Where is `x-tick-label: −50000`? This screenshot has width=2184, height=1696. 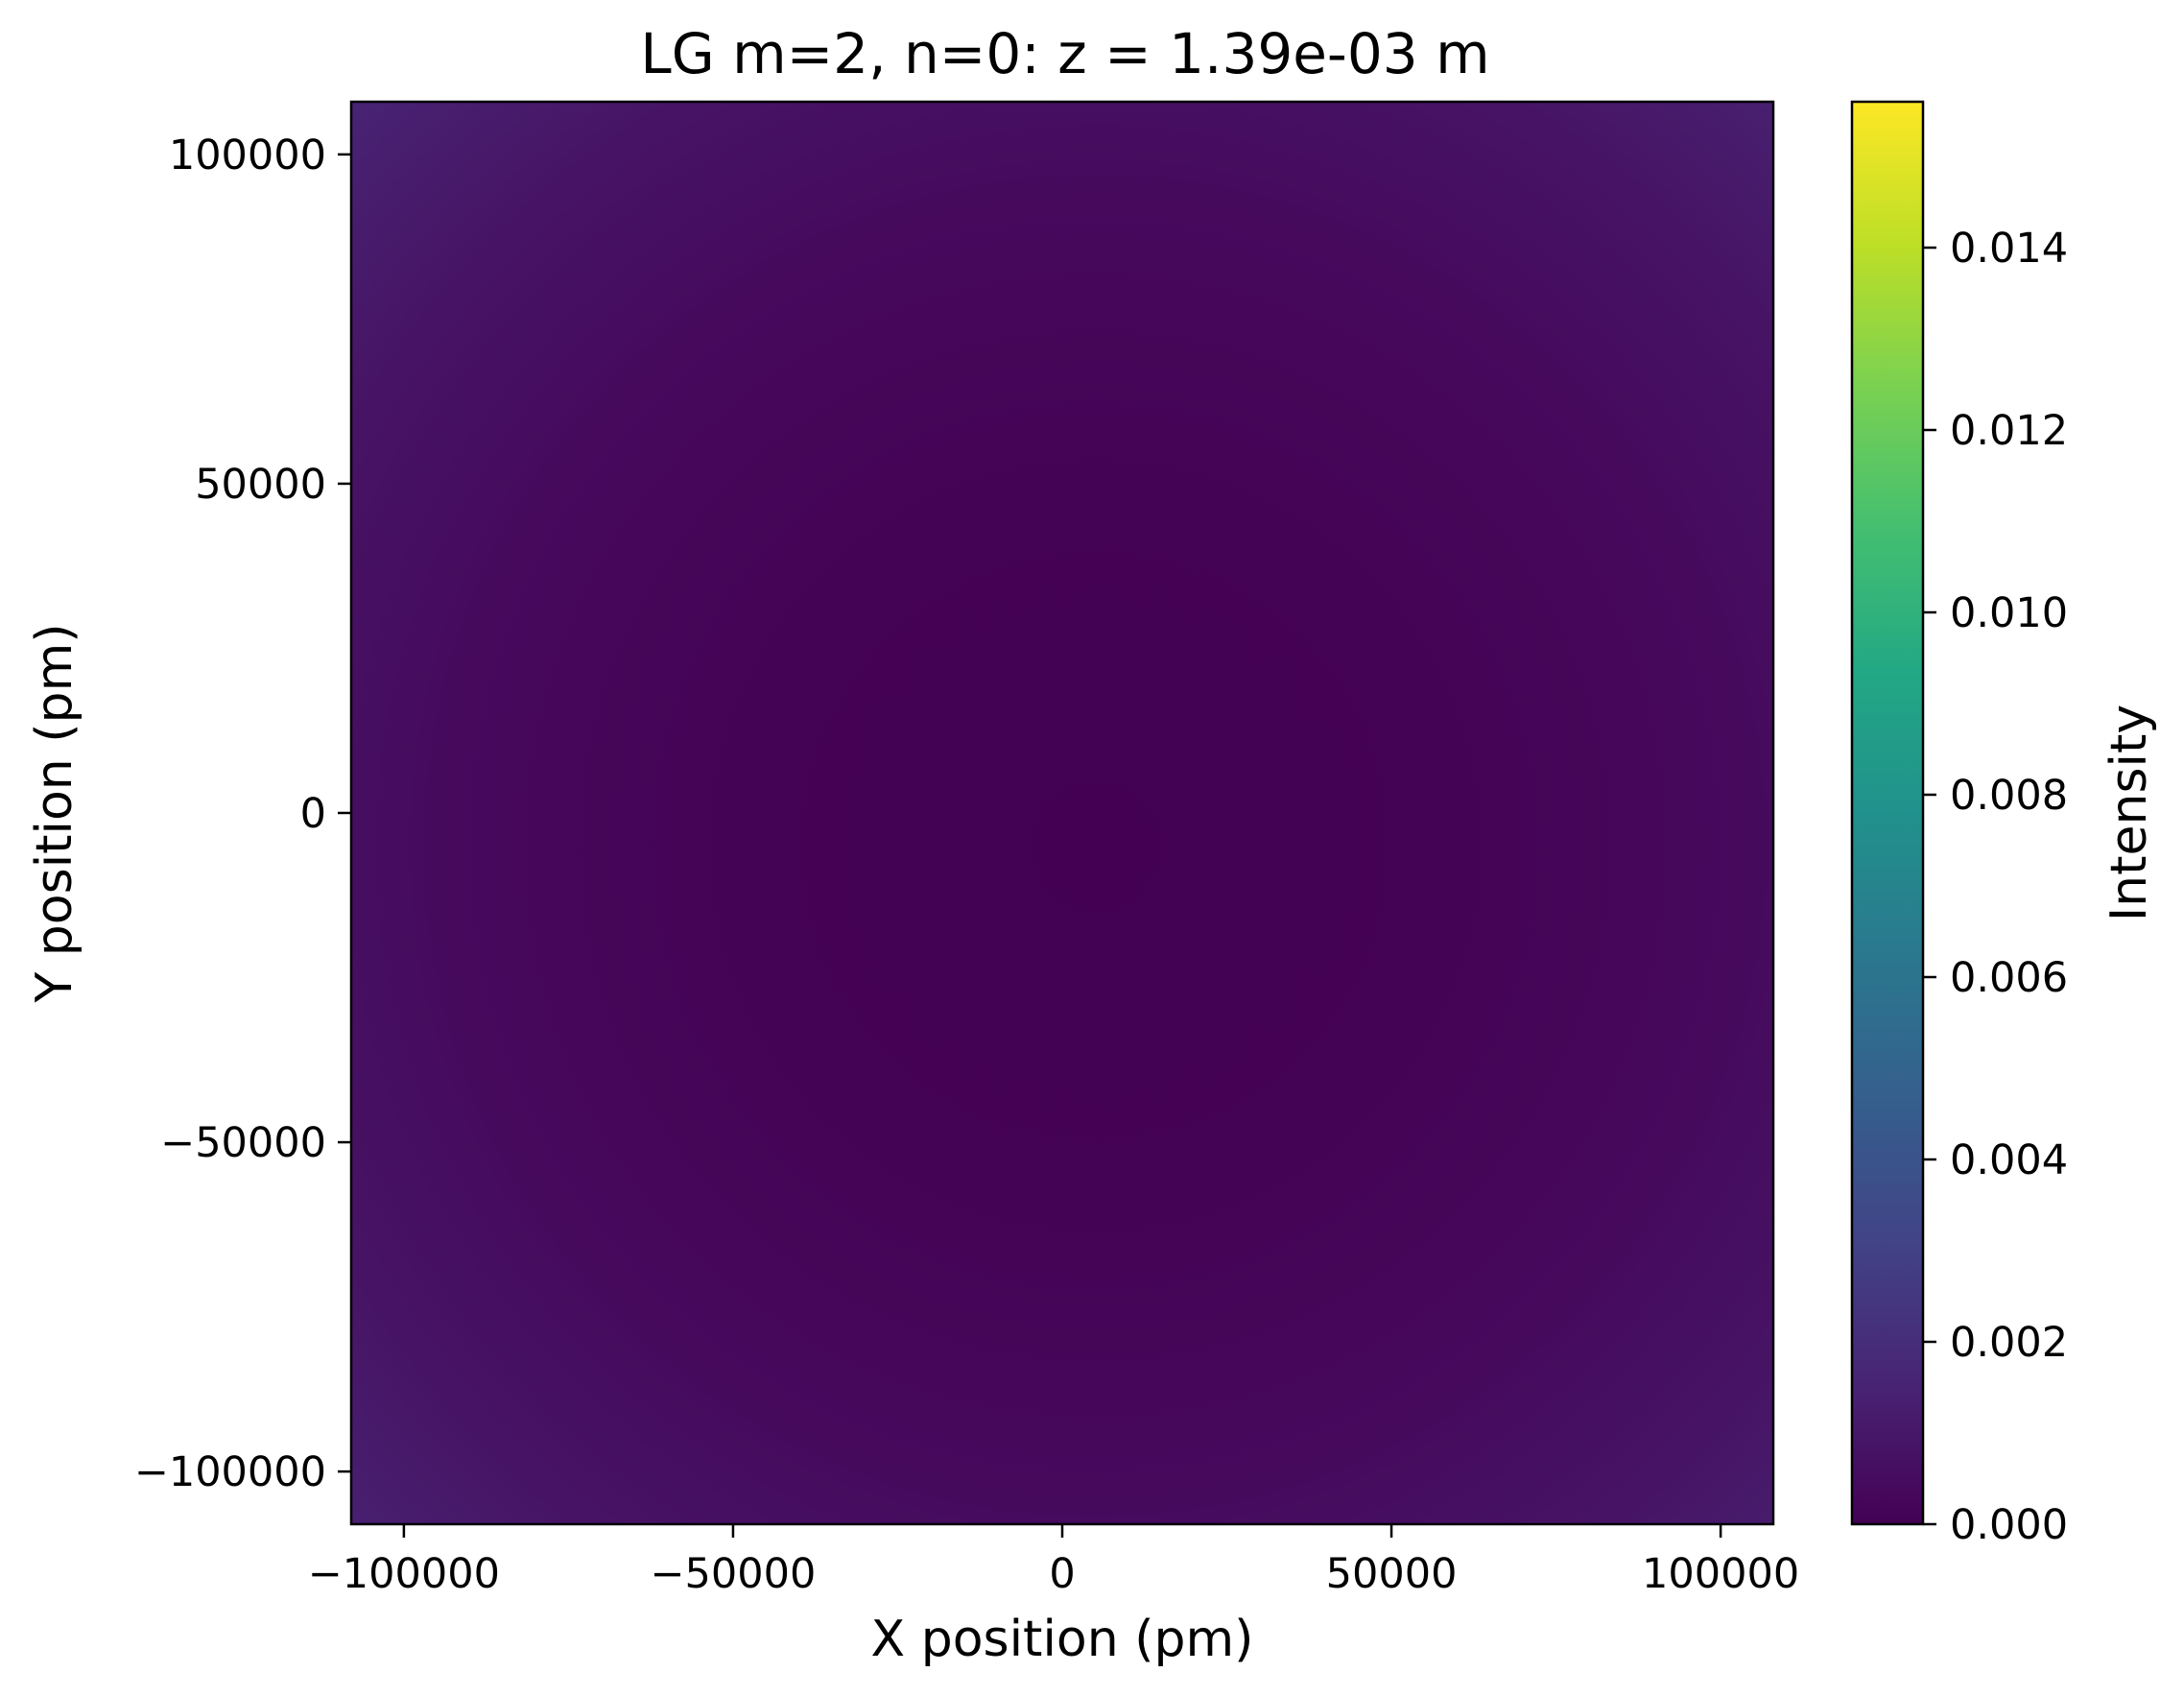
x-tick-label: −50000 is located at coordinates (734, 1574).